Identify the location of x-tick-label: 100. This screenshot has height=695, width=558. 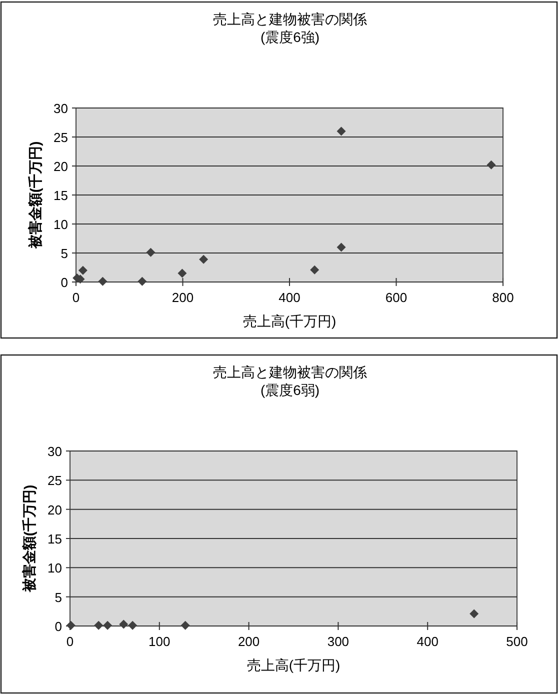
(159, 641).